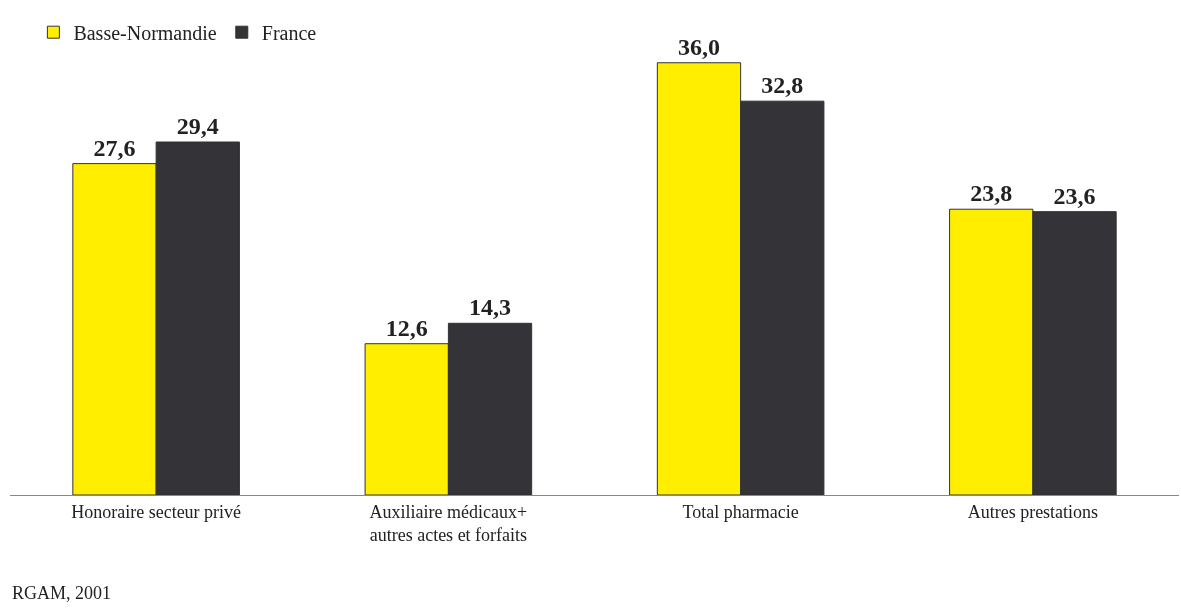 The height and width of the screenshot is (608, 1181). I want to click on text: RGAM, 2001, so click(62, 593).